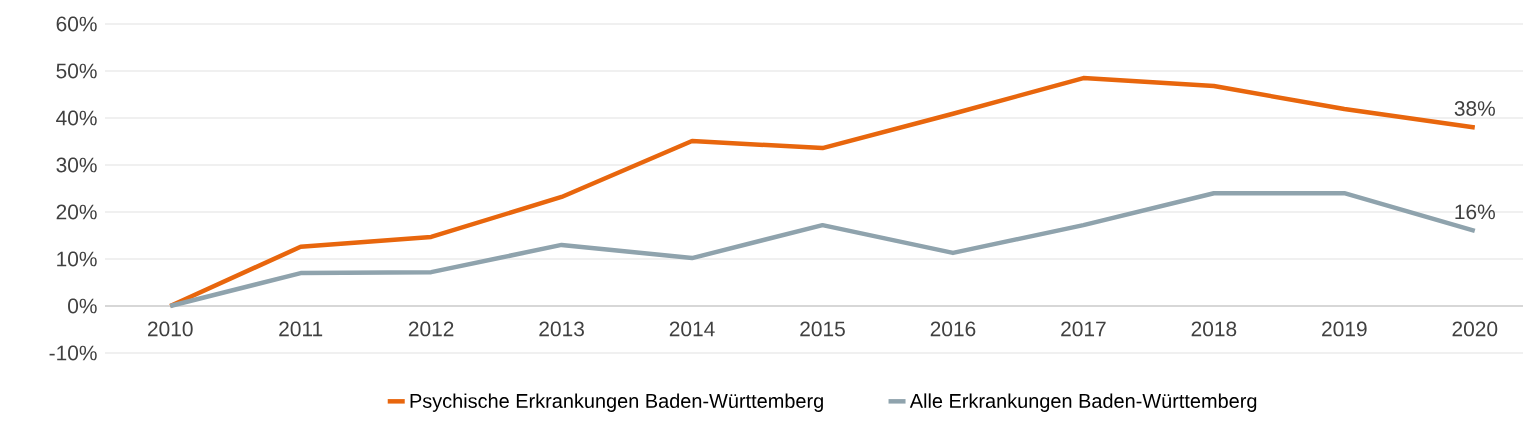 The height and width of the screenshot is (428, 1523). I want to click on y-tick-label: 0%, so click(82, 306).